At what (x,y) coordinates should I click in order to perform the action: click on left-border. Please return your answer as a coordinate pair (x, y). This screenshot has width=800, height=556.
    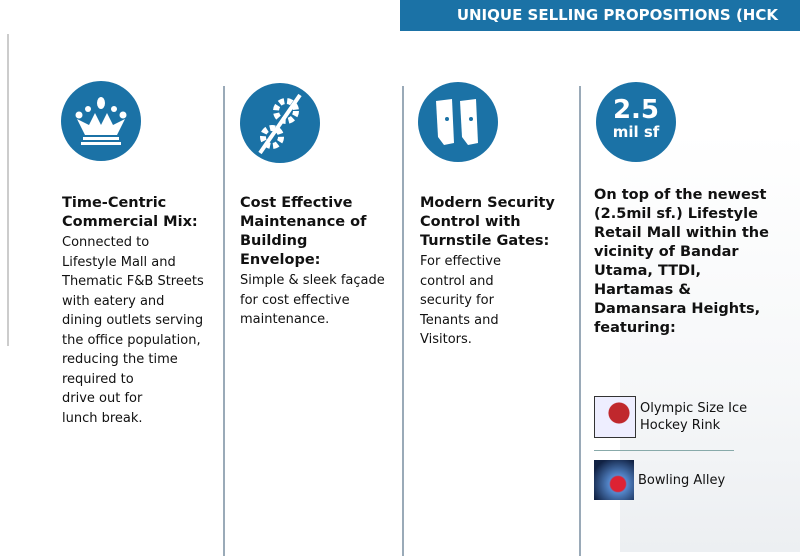
    Looking at the image, I should click on (8, 190).